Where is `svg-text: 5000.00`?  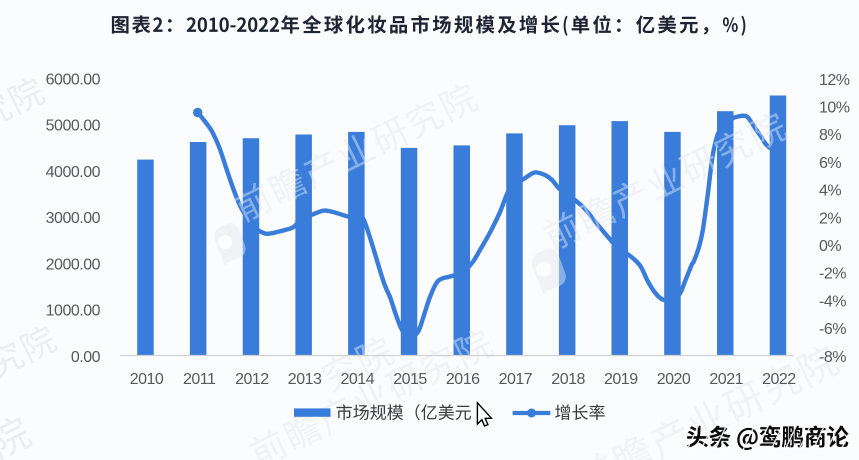 svg-text: 5000.00 is located at coordinates (73, 126).